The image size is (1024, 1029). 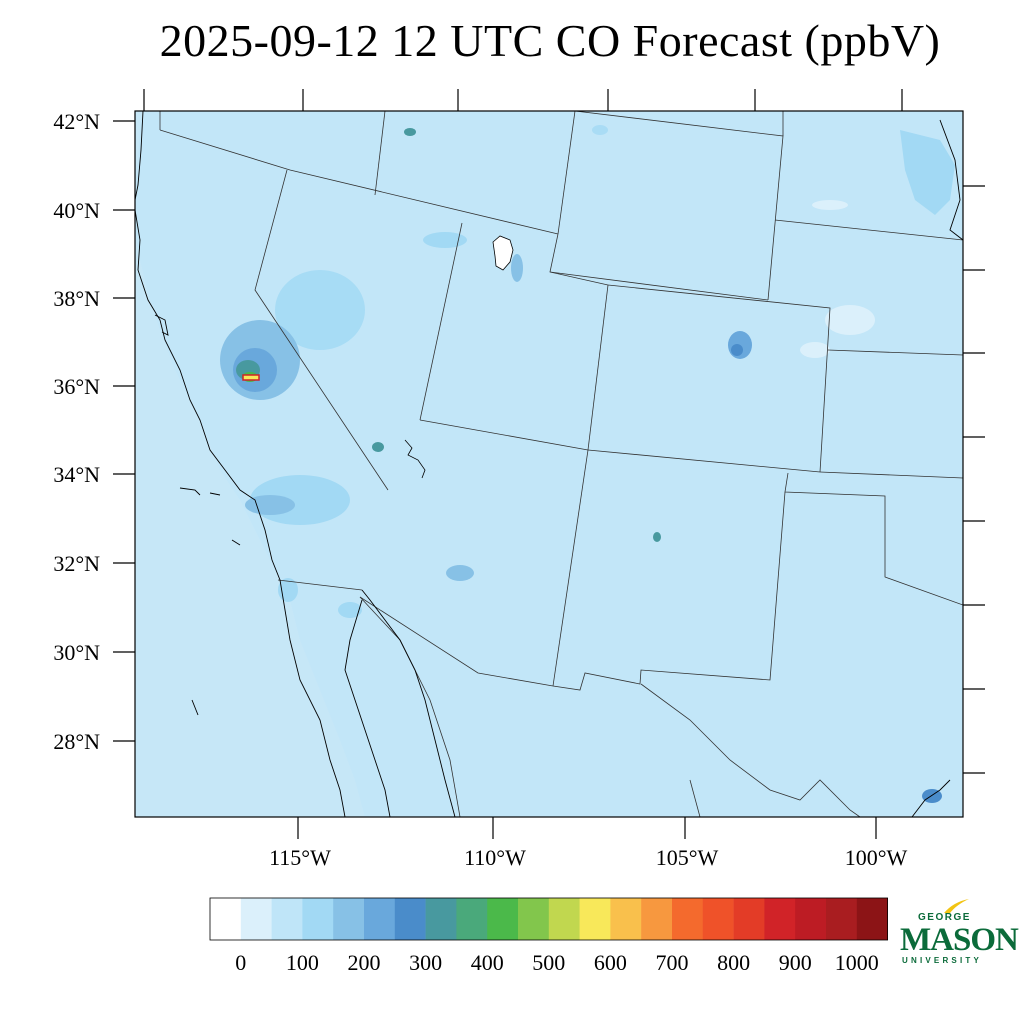 I want to click on plume-baja-west, so click(x=350, y=610).